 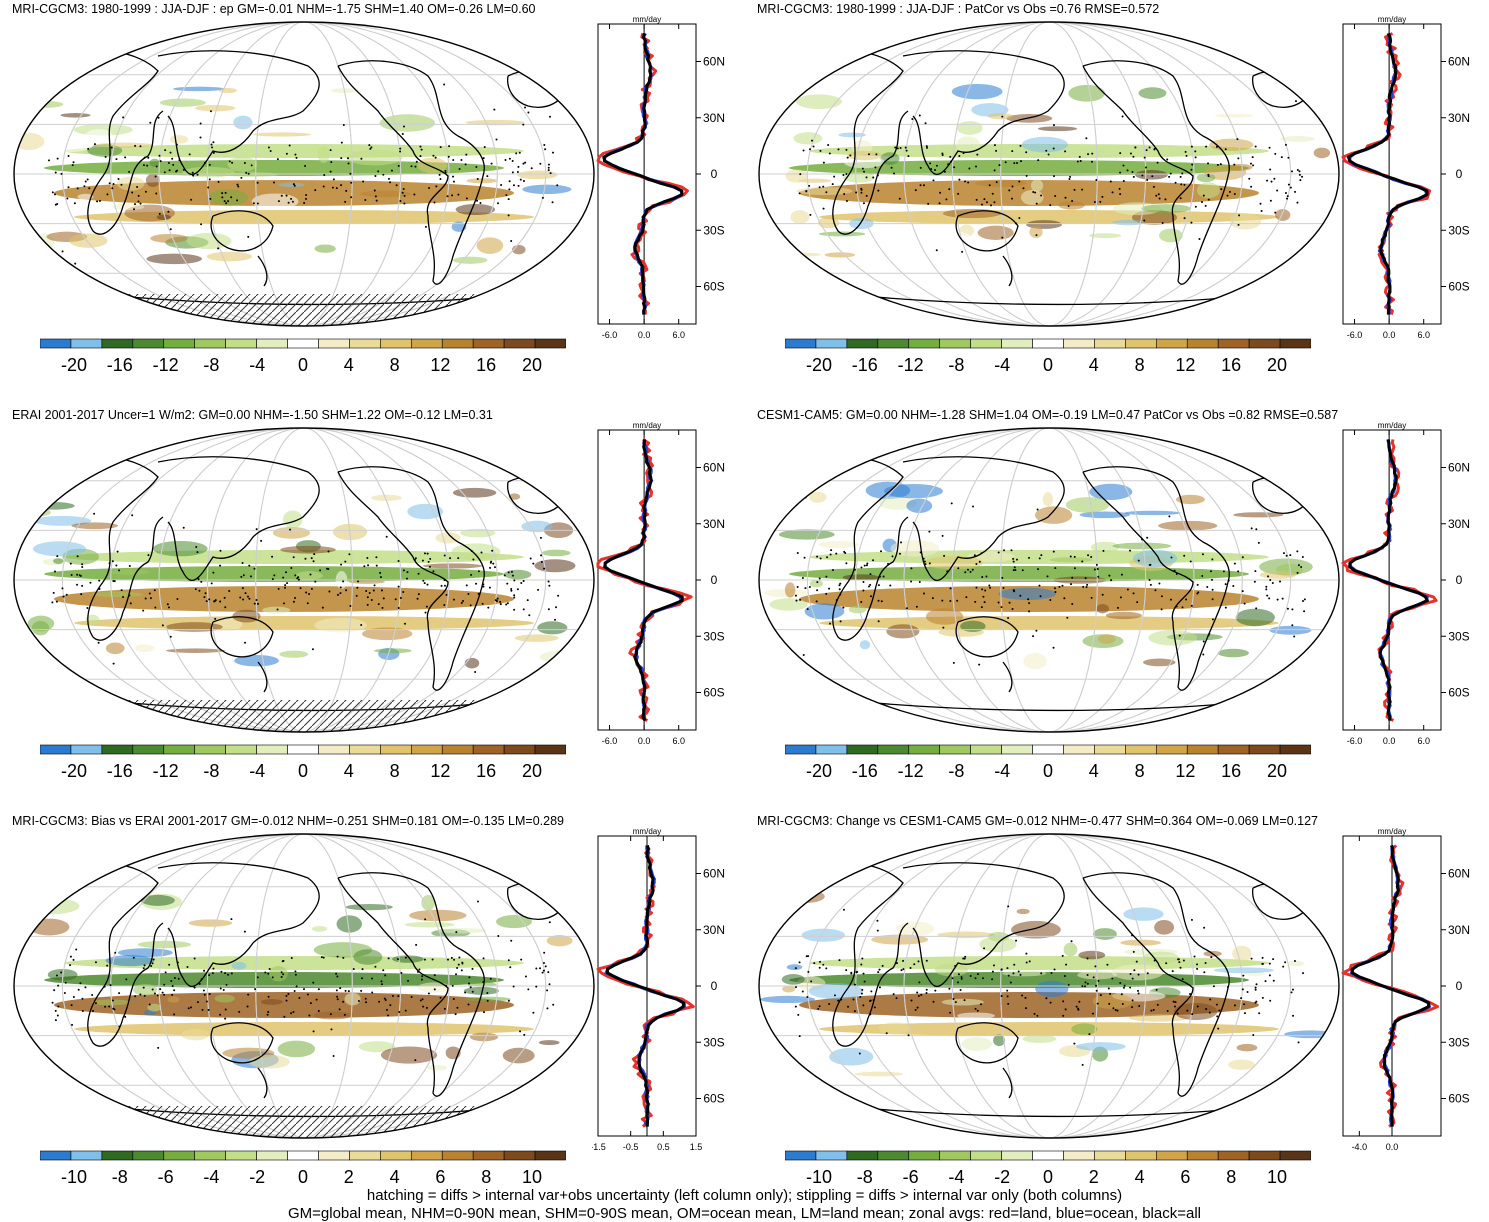 I want to click on lat-tick-label: 0, so click(x=1459, y=580).